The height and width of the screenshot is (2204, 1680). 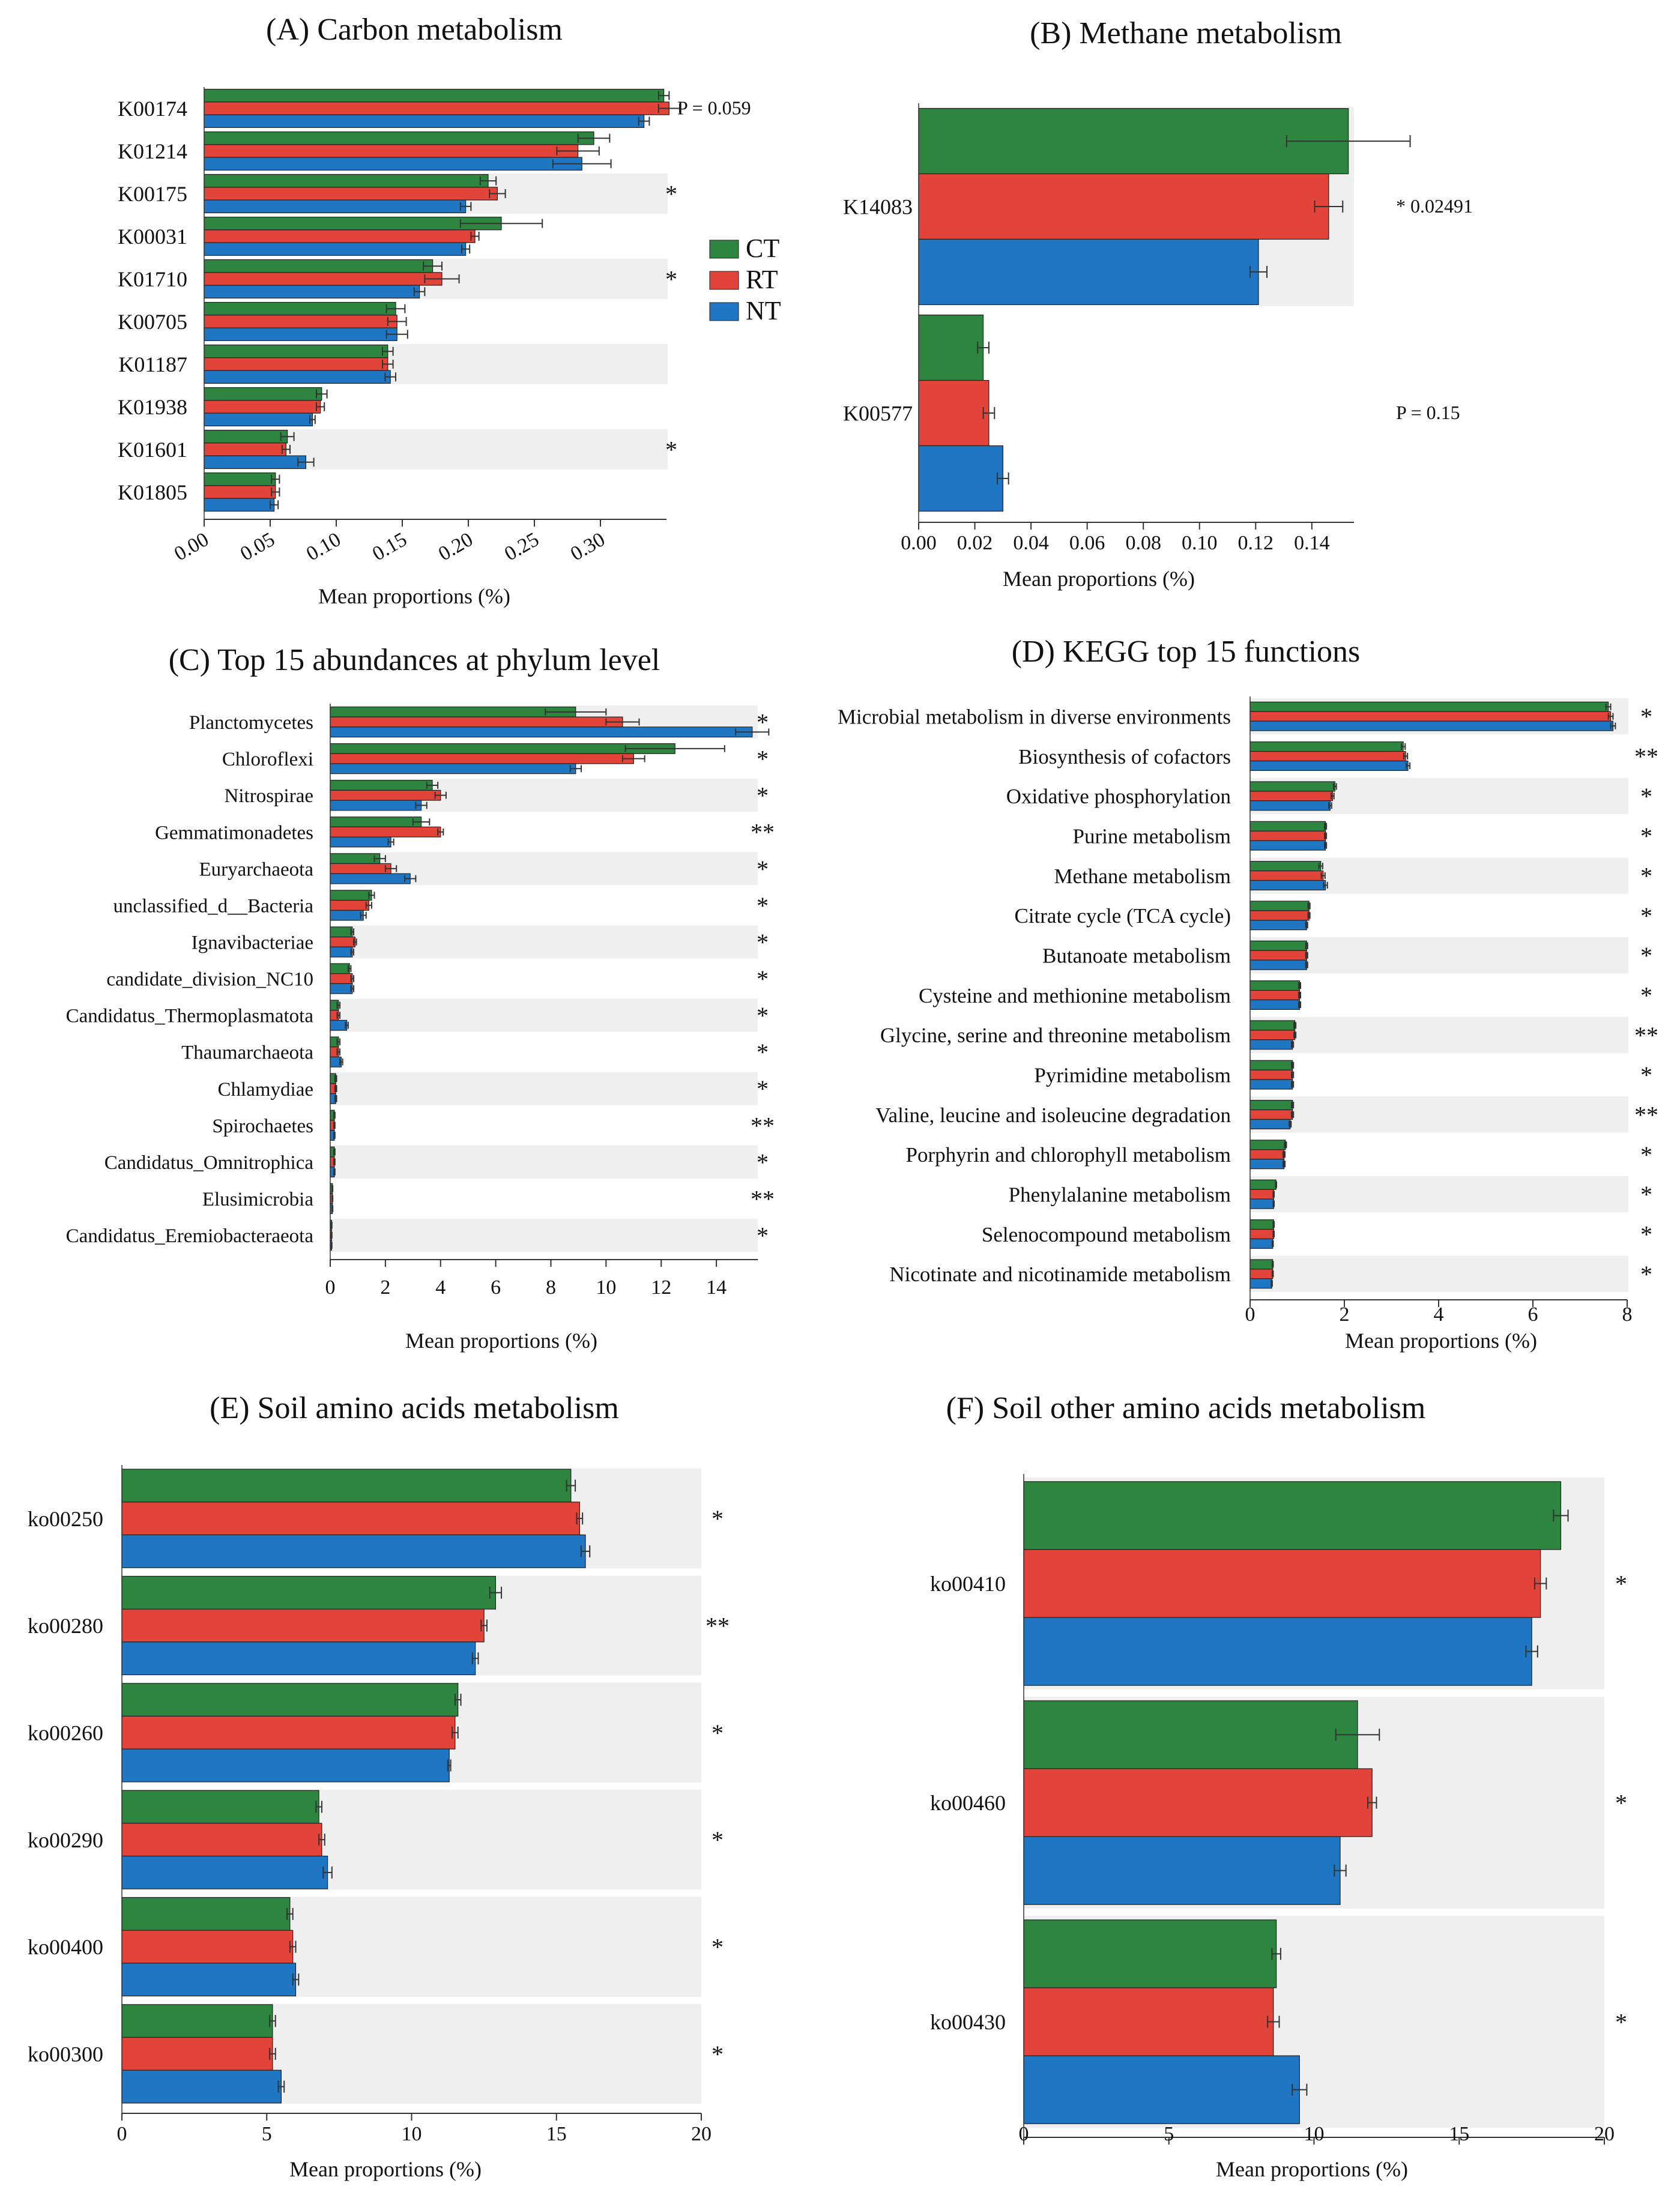 I want to click on x-tick-label: 0.25, so click(x=522, y=547).